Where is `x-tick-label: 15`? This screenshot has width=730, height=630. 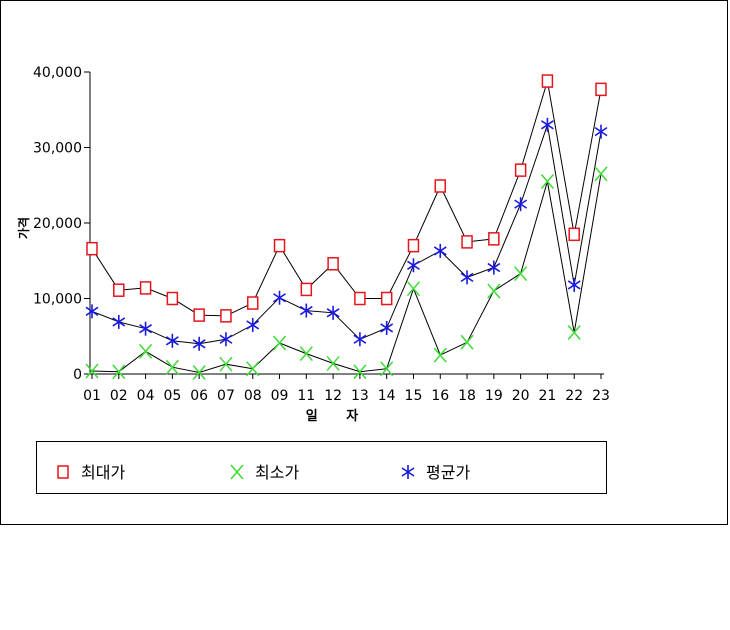
x-tick-label: 15 is located at coordinates (414, 396).